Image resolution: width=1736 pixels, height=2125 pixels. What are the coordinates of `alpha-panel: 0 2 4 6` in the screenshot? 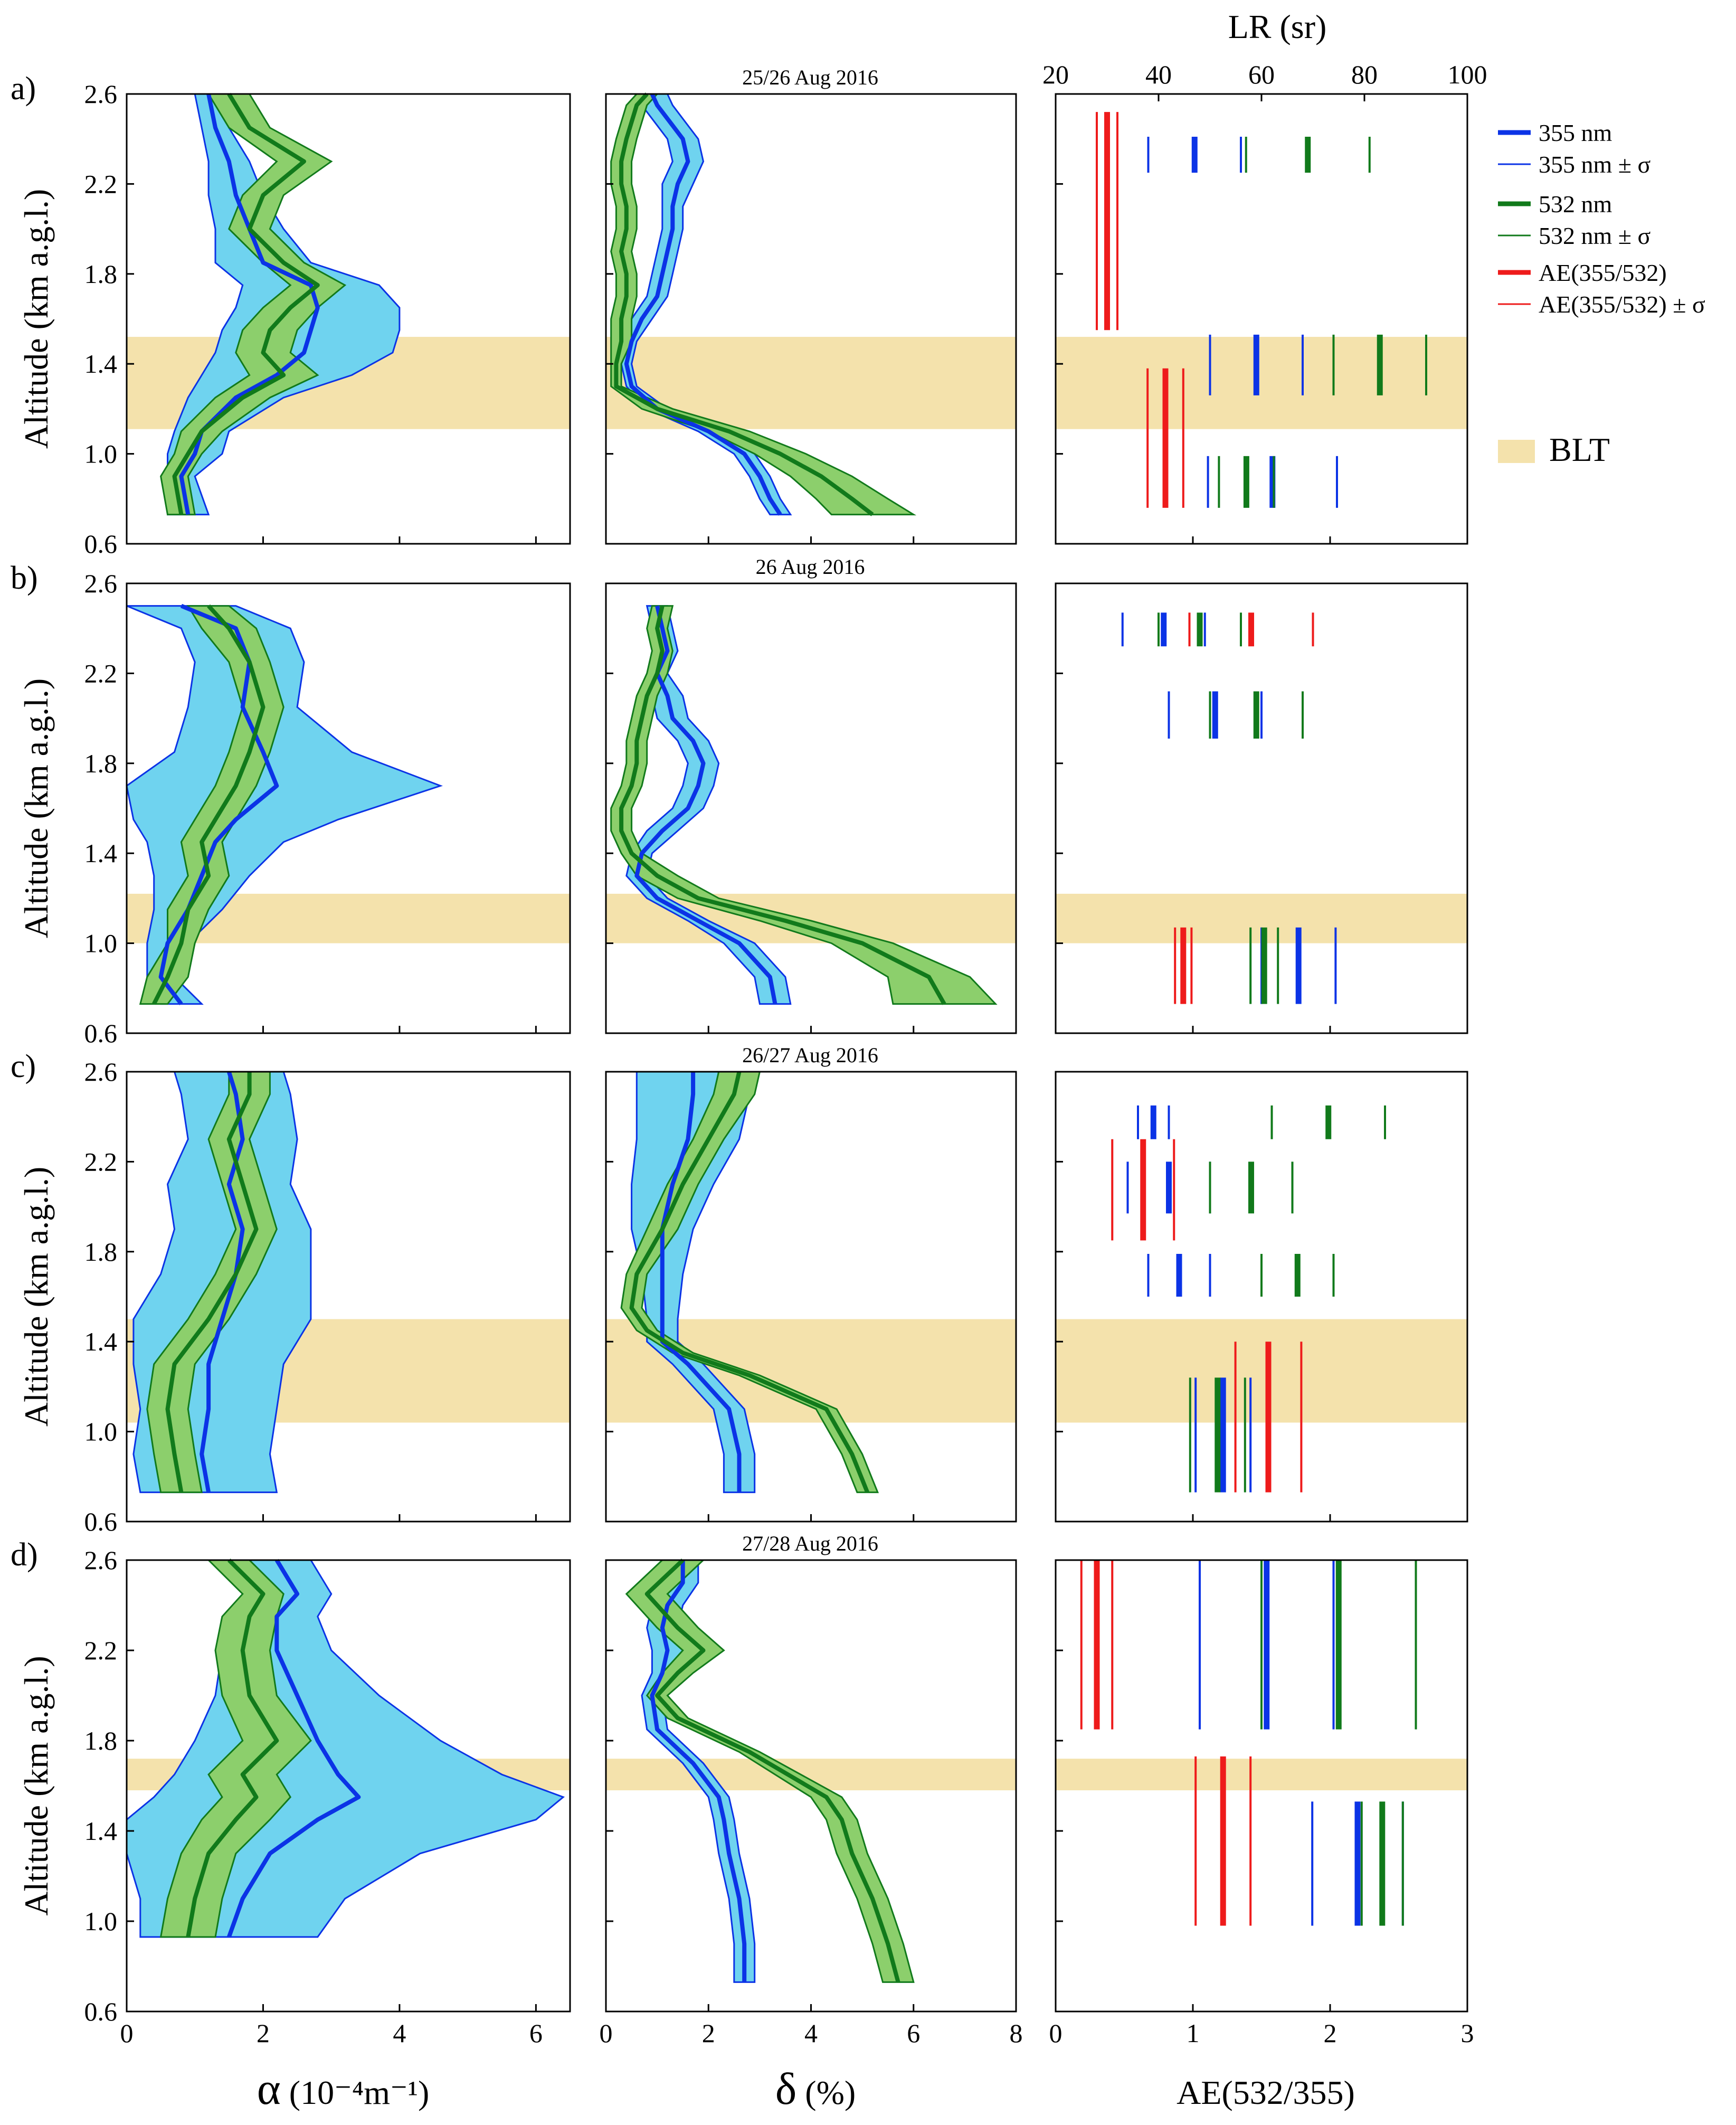 It's located at (345, 1803).